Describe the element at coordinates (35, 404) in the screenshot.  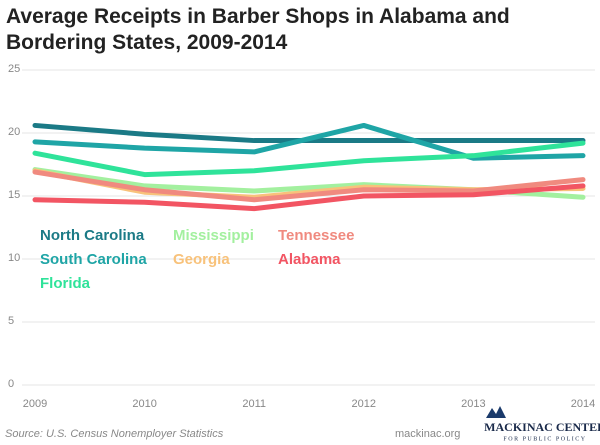
I see `x-tick-label: 2009` at that location.